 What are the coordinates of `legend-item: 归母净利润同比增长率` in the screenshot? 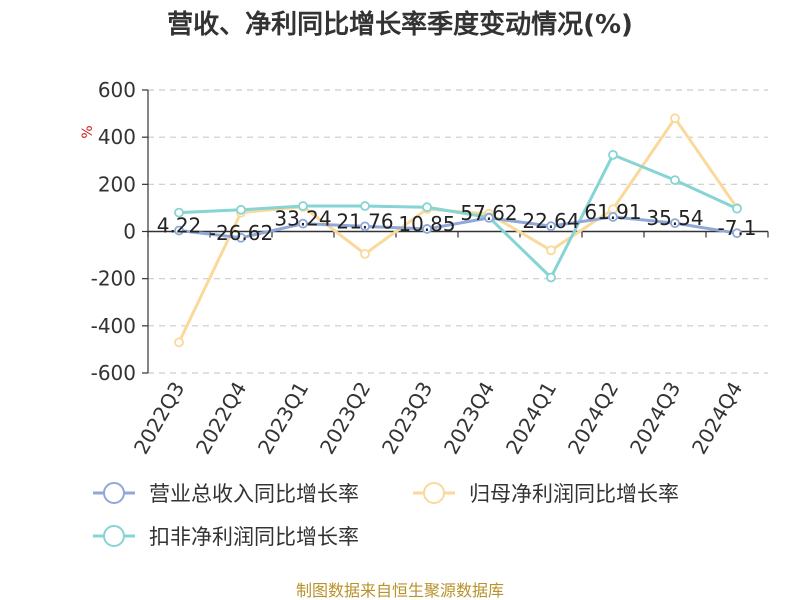 It's located at (546, 494).